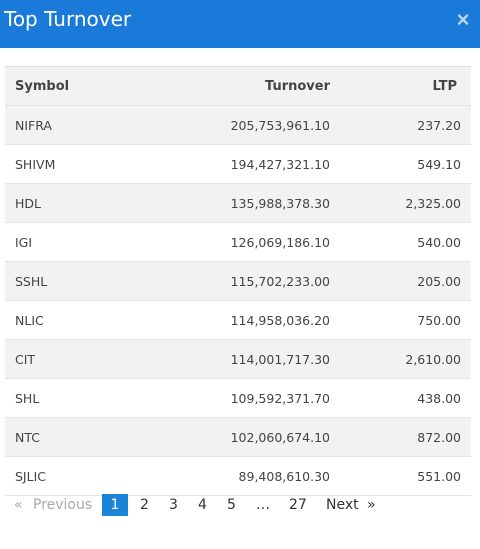 The height and width of the screenshot is (549, 480). What do you see at coordinates (144, 505) in the screenshot?
I see `page-button-2: 2` at bounding box center [144, 505].